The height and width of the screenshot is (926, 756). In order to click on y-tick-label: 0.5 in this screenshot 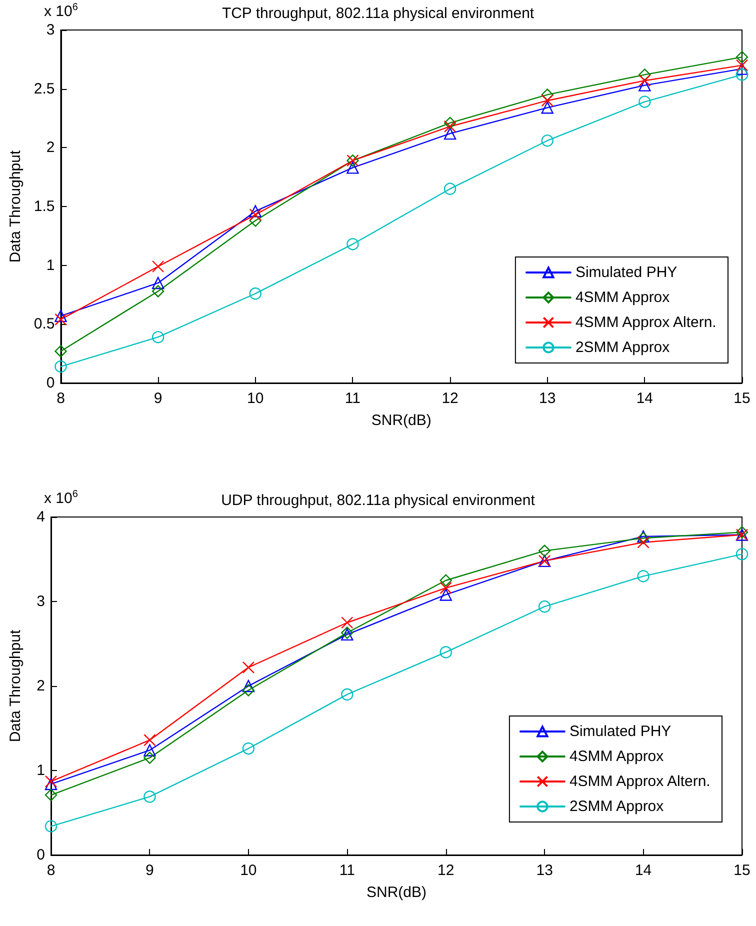, I will do `click(44, 324)`.